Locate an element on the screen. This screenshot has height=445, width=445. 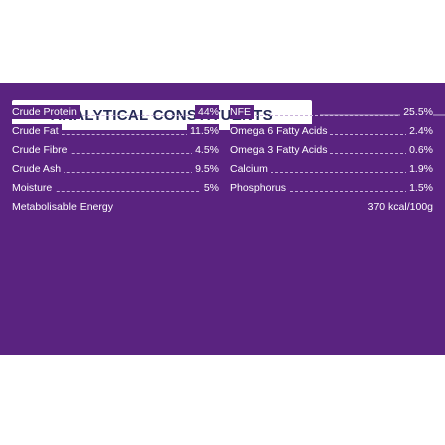
constituent-label: Omega 3 Fatty Acids is located at coordinates (280, 150).